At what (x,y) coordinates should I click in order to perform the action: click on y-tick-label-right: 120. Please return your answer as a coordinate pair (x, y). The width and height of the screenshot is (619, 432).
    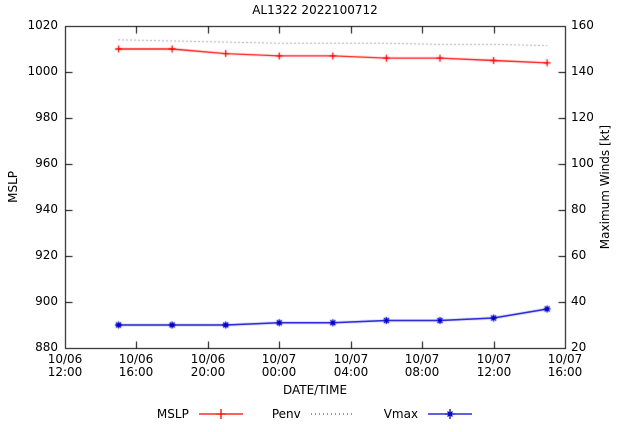
    Looking at the image, I should click on (582, 117).